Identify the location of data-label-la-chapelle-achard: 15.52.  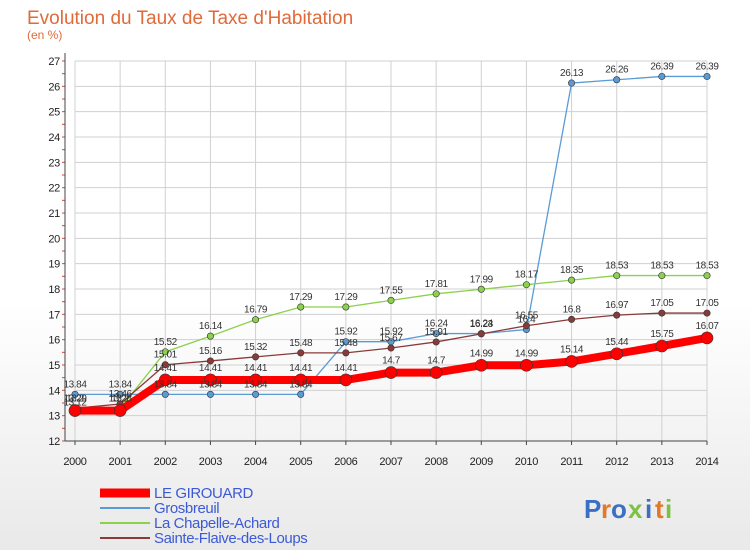
(166, 342).